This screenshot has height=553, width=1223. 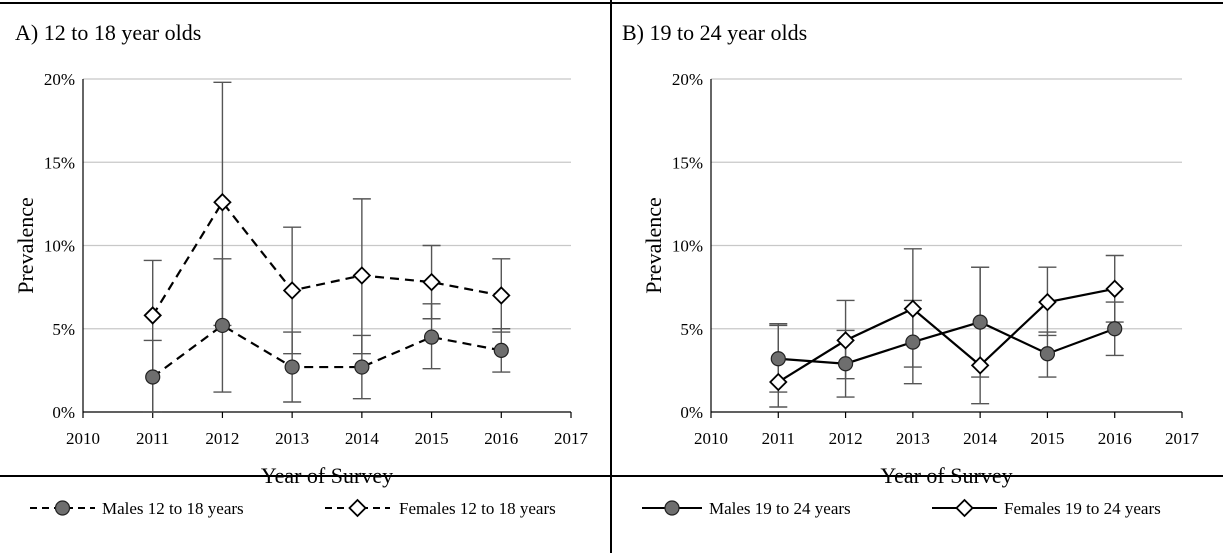 I want to click on legend-label: Males 19 to 24 years, so click(x=780, y=508).